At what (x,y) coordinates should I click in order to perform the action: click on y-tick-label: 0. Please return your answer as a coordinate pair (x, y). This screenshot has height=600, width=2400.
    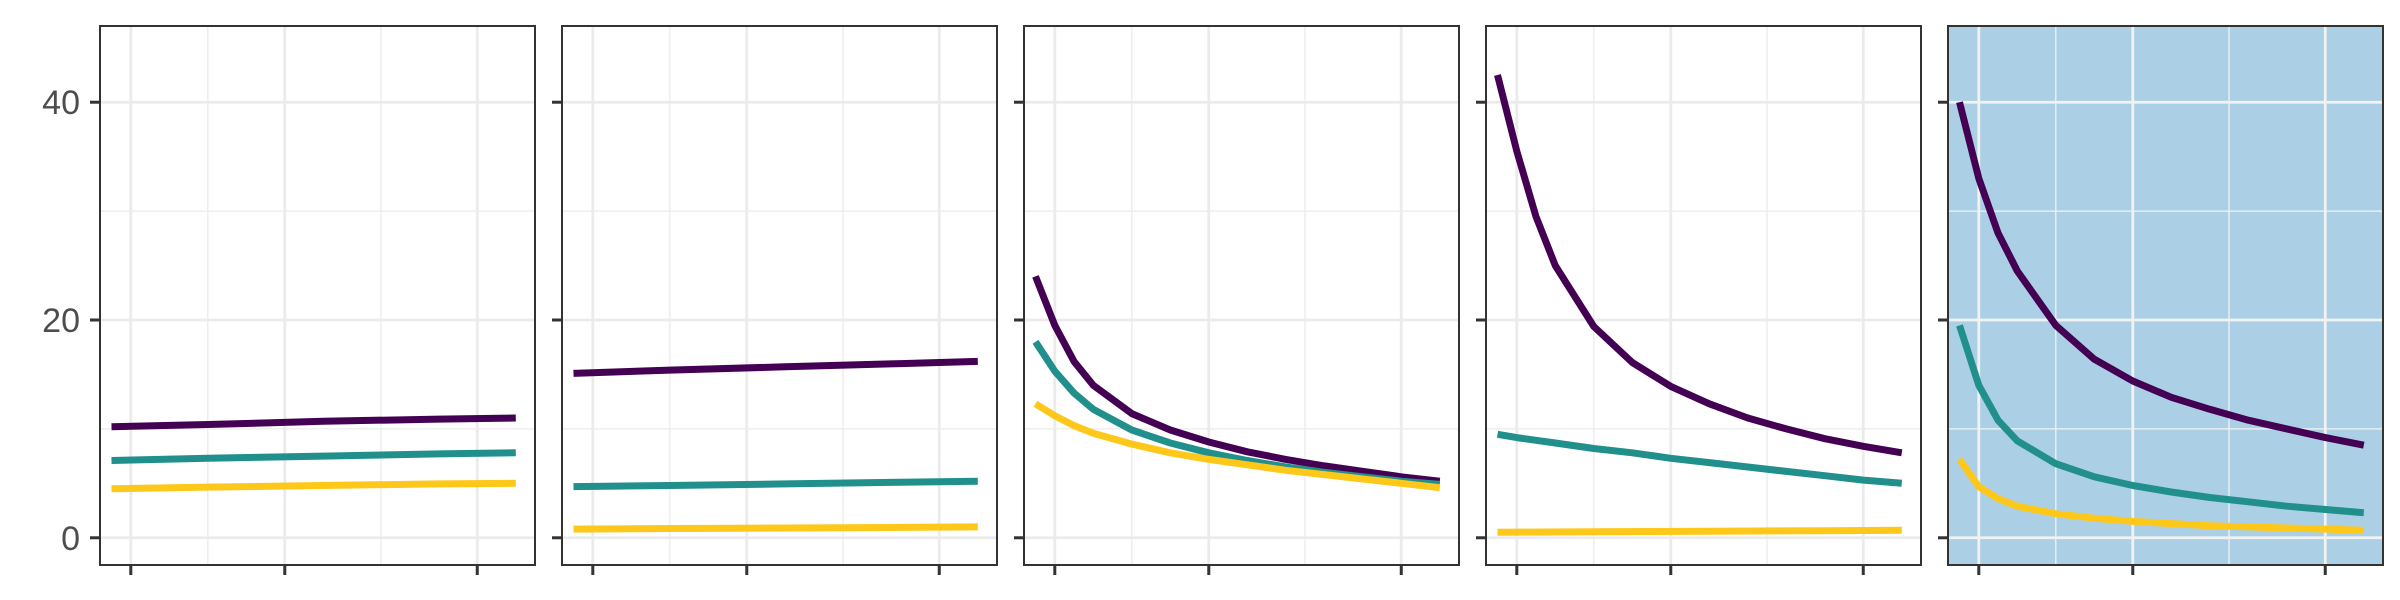
    Looking at the image, I should click on (70, 539).